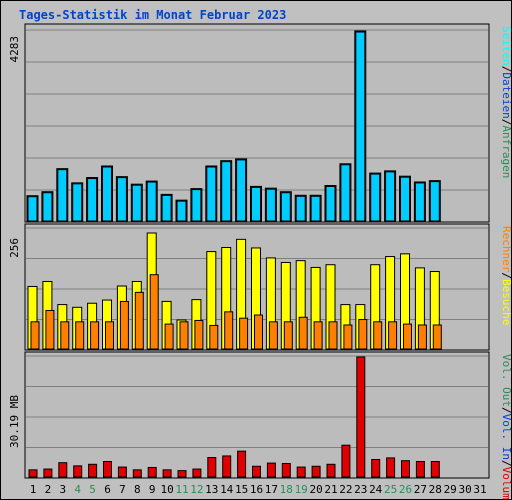 The image size is (512, 500). Describe the element at coordinates (14, 421) in the screenshot. I see `y-max-label: 30.19 MB` at that location.